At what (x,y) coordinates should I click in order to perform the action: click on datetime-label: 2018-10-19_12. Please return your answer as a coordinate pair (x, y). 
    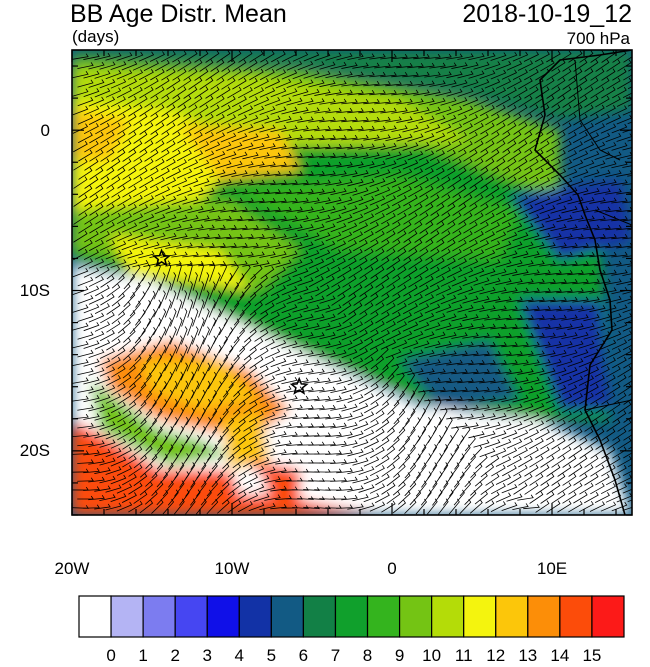
    Looking at the image, I should click on (547, 14).